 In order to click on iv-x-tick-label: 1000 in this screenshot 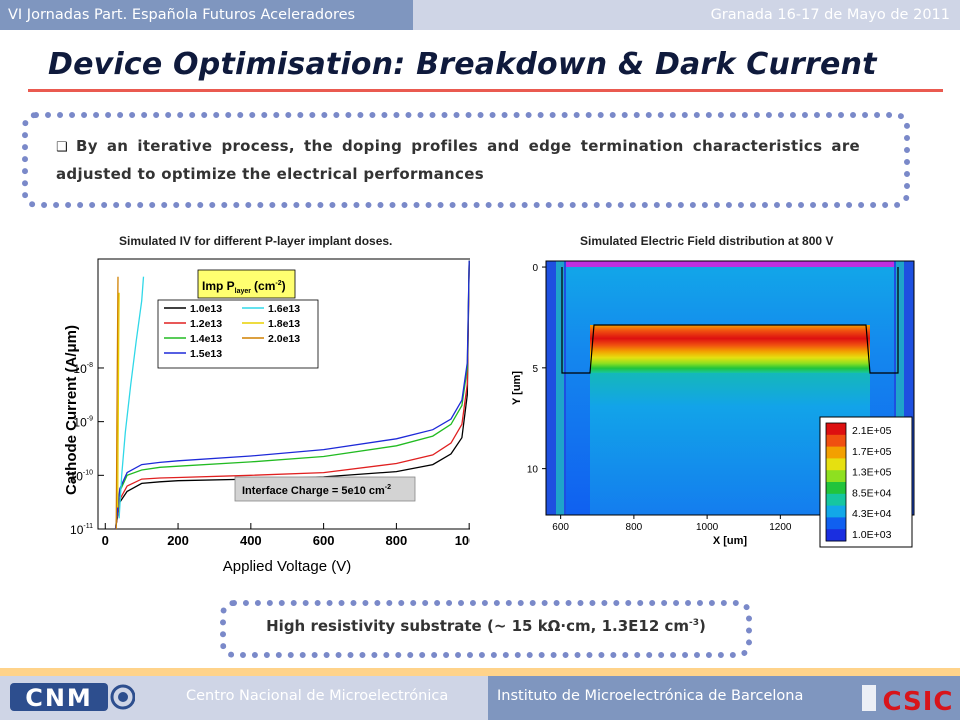, I will do `click(462, 540)`.